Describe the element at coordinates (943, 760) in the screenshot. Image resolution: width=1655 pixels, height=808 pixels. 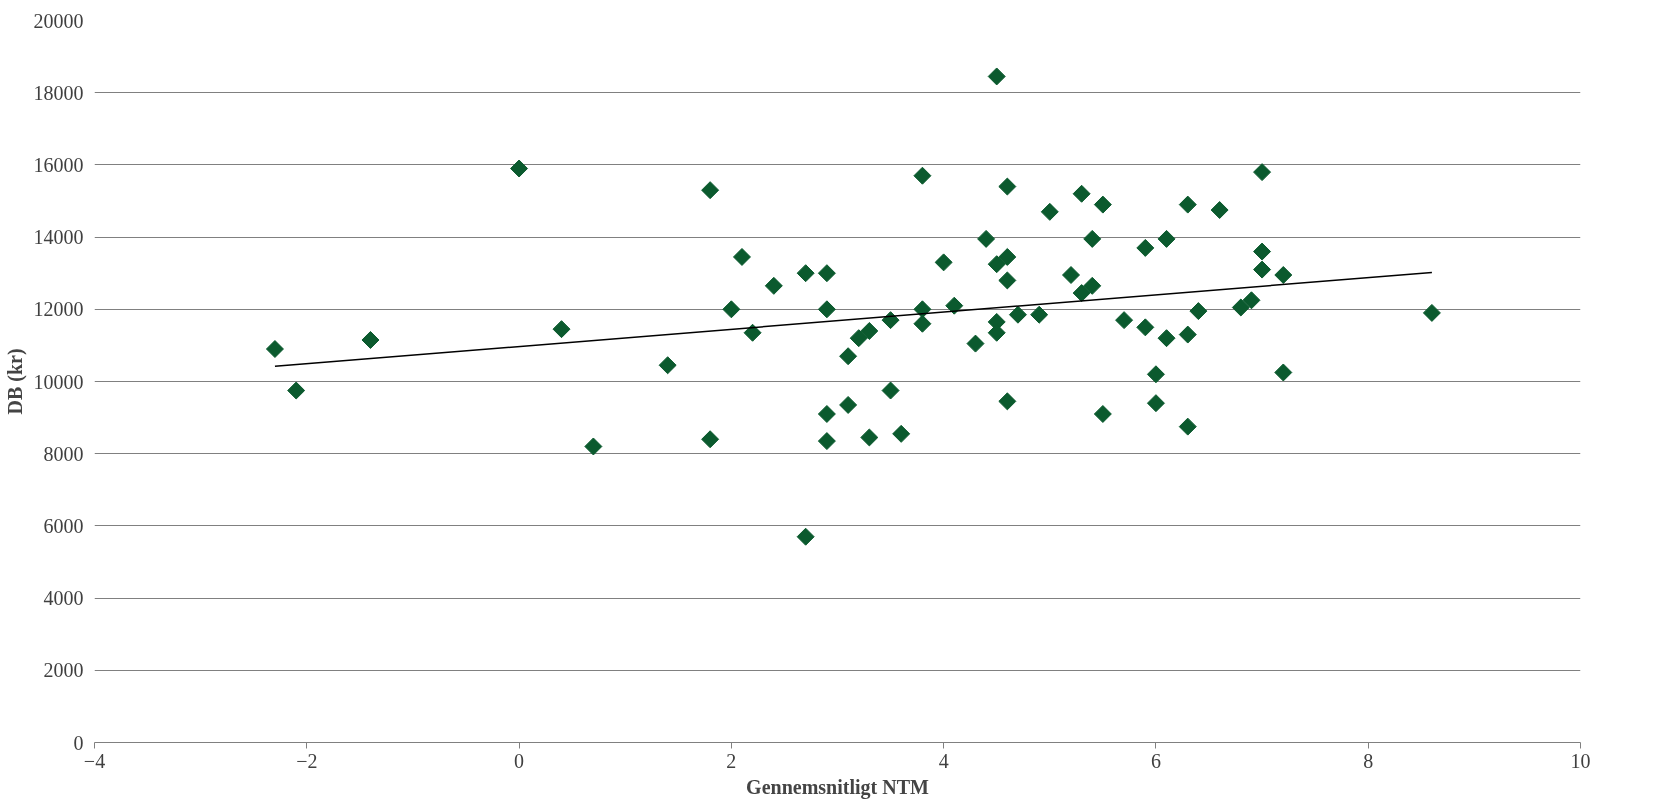
I see `x-tick-label: 4` at that location.